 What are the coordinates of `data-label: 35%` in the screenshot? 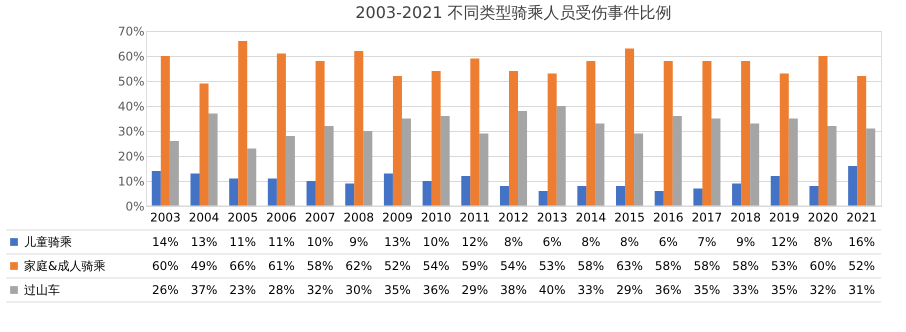 It's located at (784, 290).